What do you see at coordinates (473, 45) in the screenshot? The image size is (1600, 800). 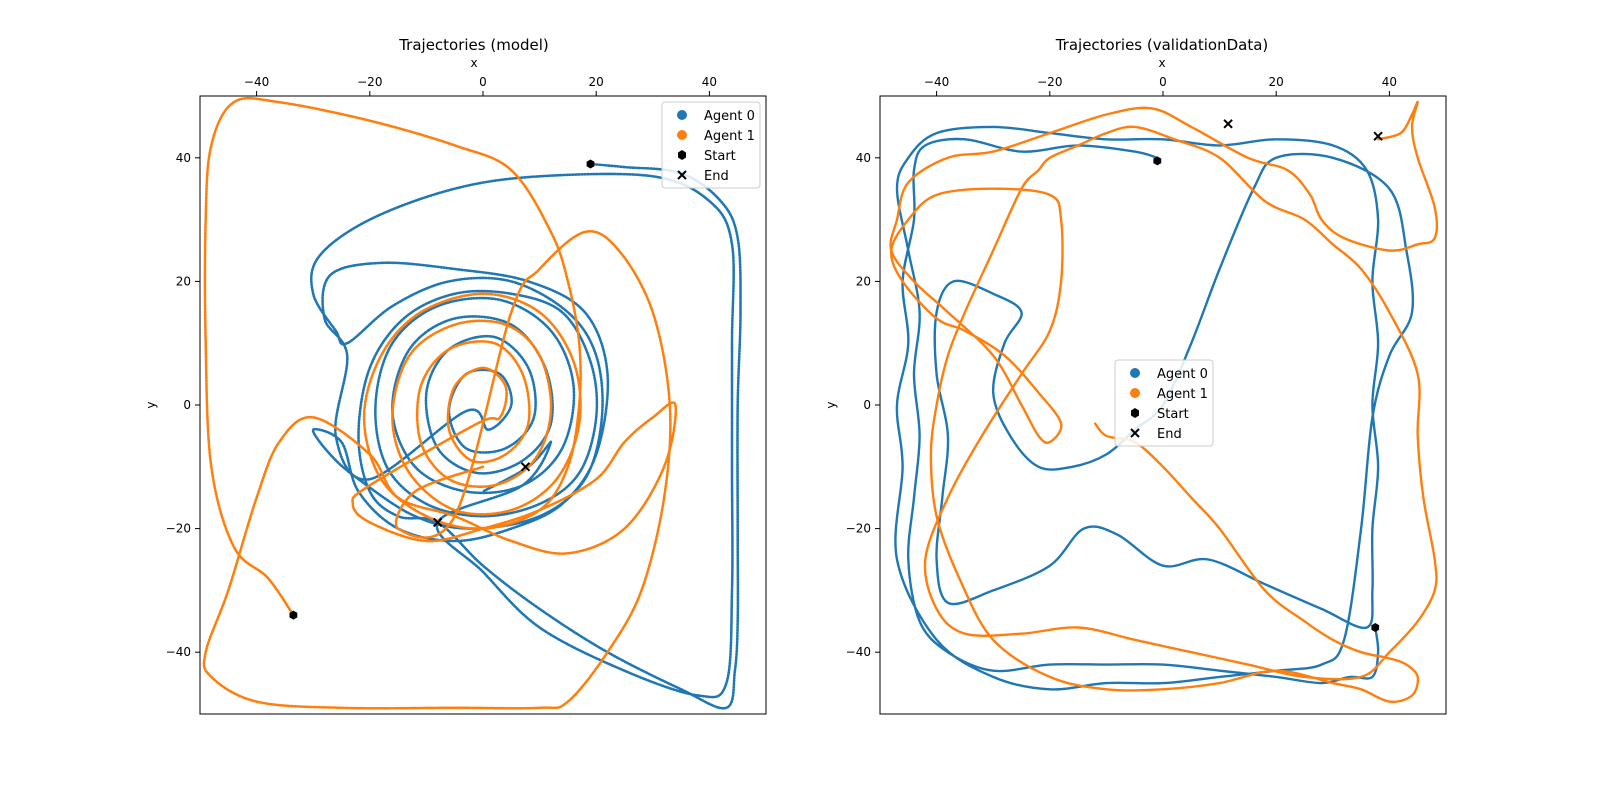 I see `chart-title: Trajectories (model)` at bounding box center [473, 45].